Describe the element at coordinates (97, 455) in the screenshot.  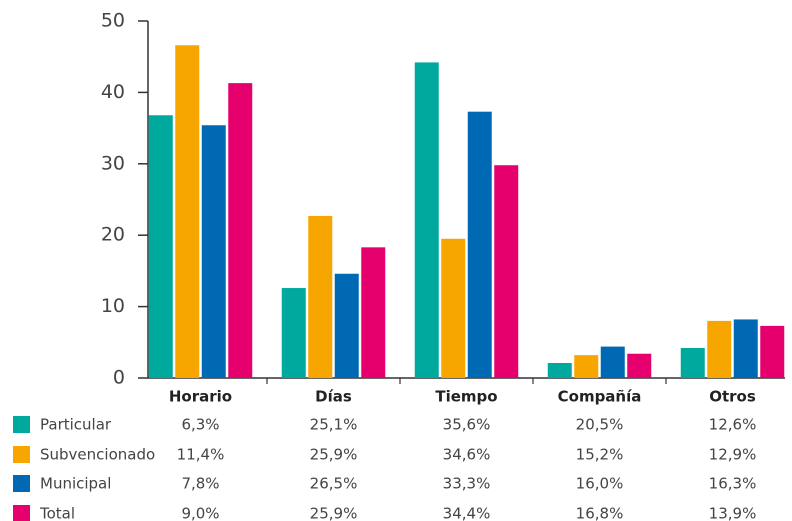
I see `legend-label: Subvencionado` at that location.